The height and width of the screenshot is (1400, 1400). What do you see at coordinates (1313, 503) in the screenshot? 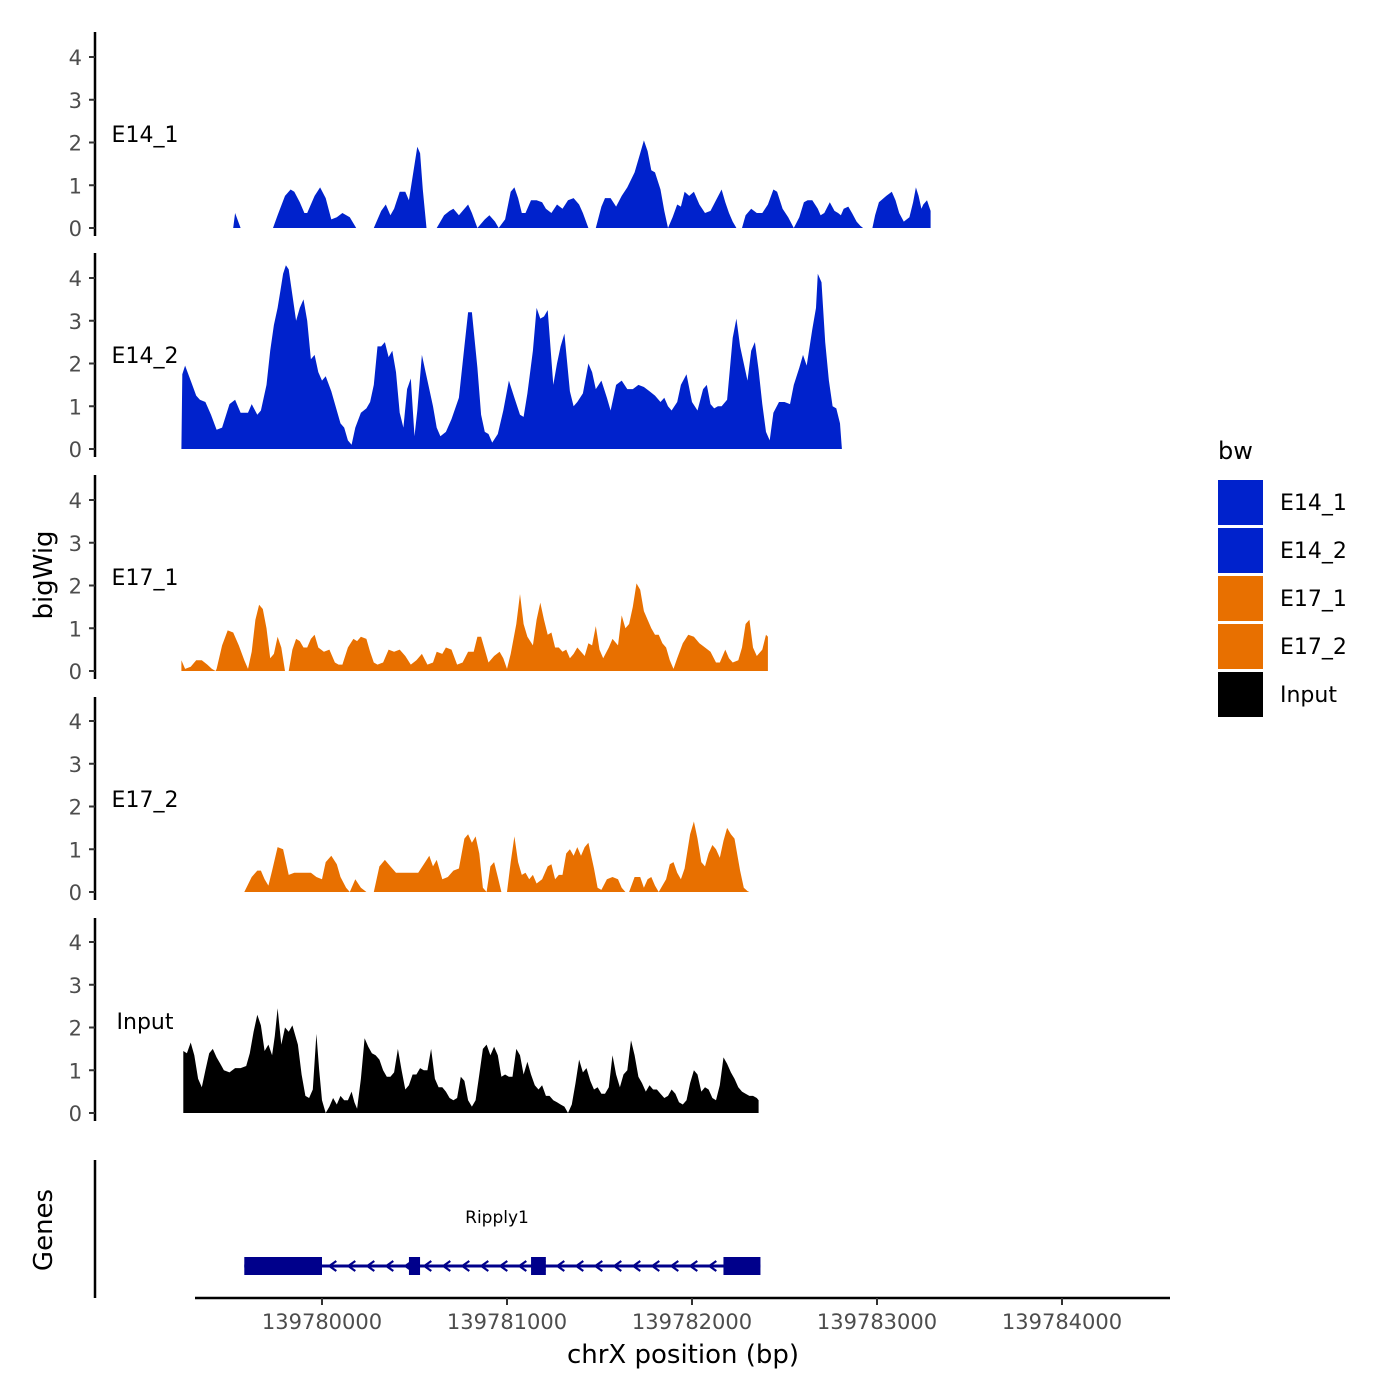
I see `legend-label: E14_1` at bounding box center [1313, 503].